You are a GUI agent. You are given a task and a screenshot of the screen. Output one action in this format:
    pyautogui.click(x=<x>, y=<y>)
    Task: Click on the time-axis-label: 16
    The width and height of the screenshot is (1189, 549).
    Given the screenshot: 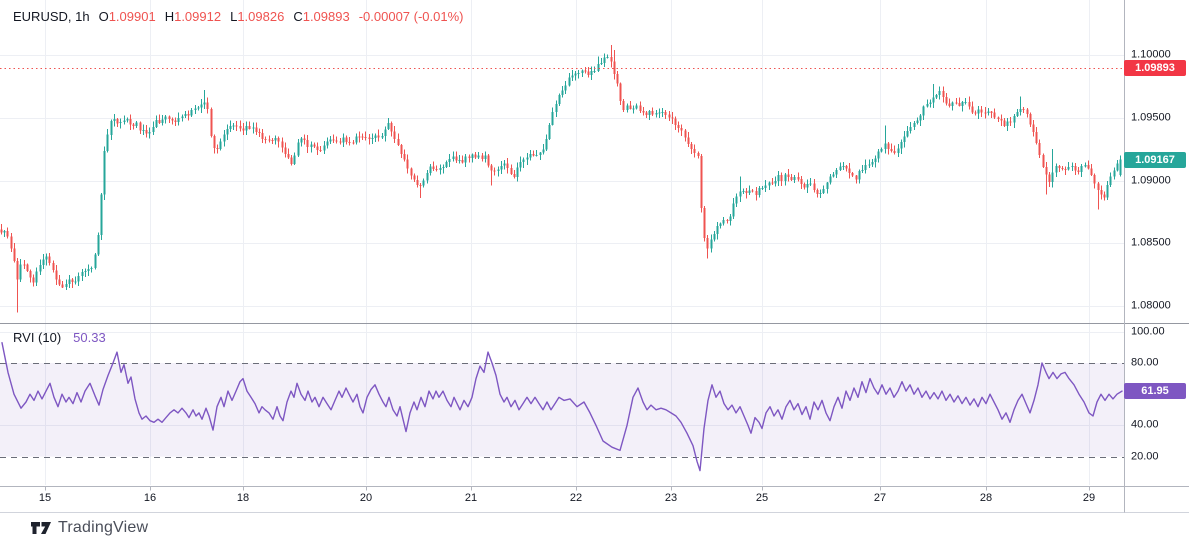 What is the action you would take?
    pyautogui.click(x=150, y=498)
    